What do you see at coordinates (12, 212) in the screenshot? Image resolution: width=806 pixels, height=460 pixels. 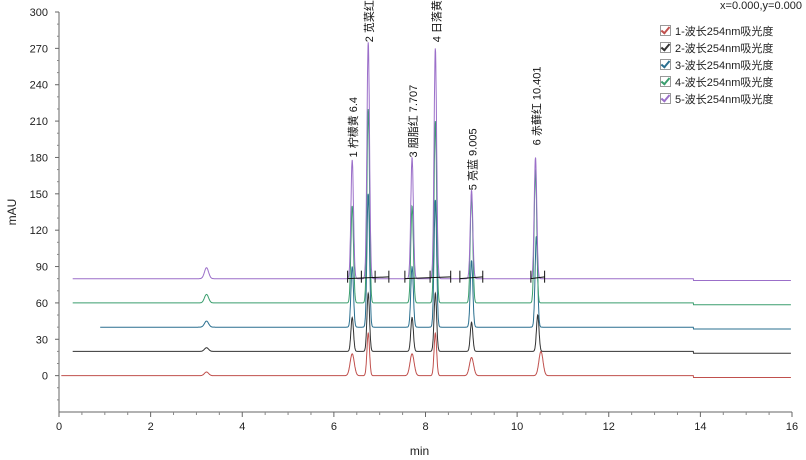 I see `y-axis-title: mAU` at bounding box center [12, 212].